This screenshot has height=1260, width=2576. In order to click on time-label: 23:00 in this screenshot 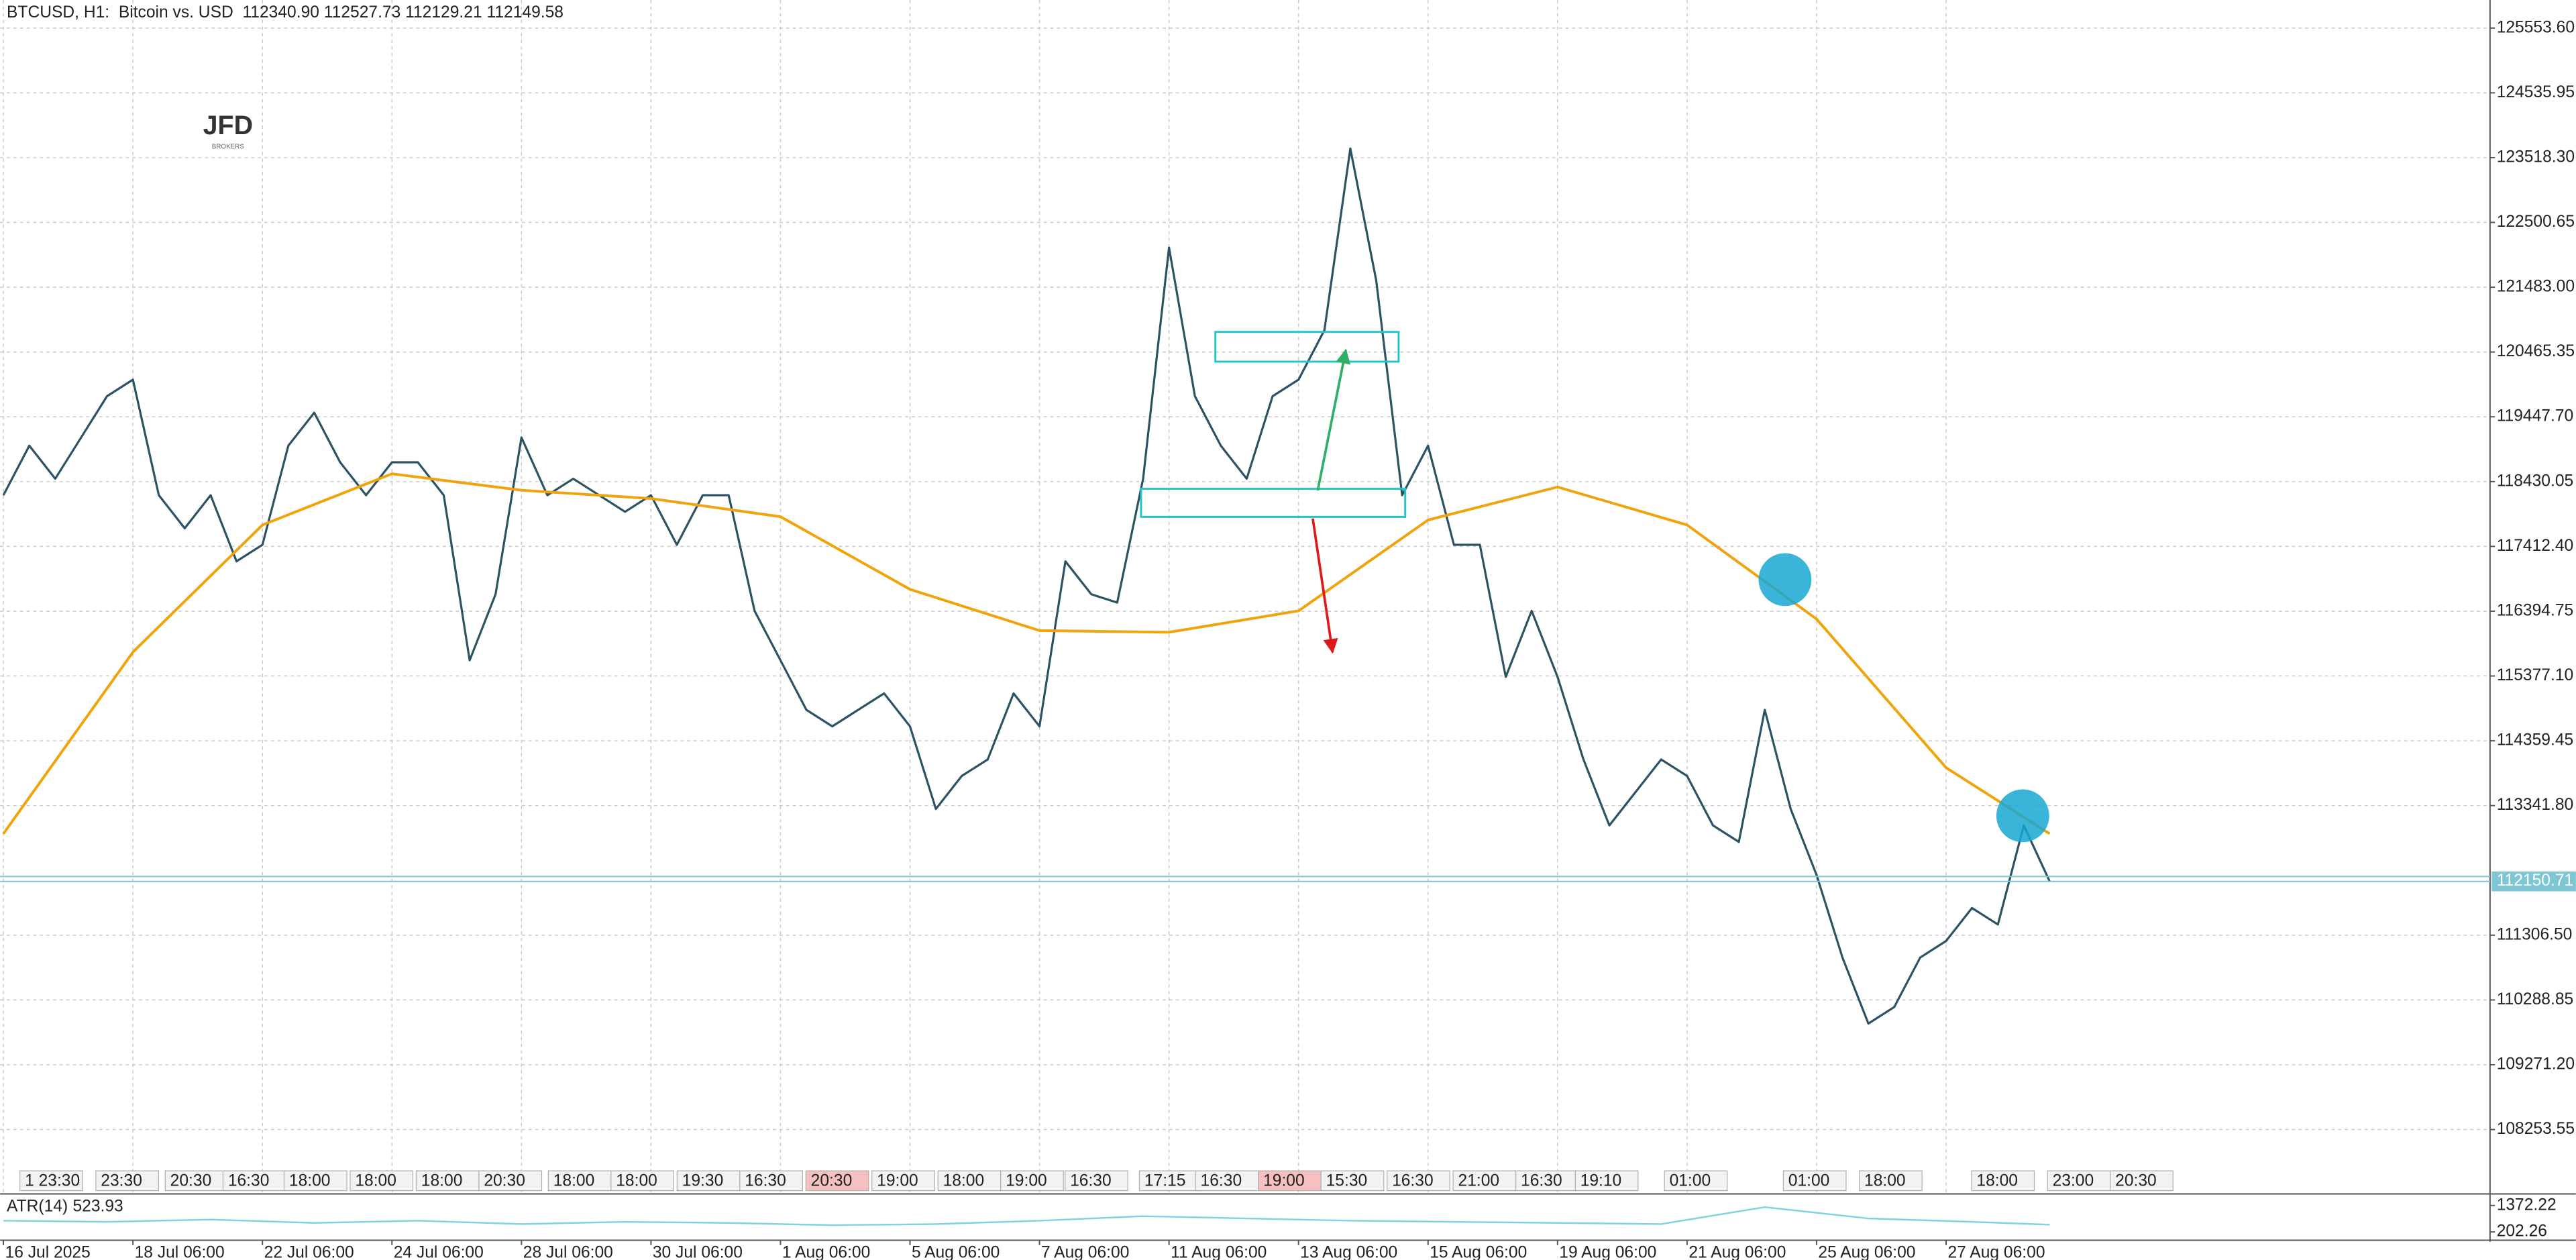, I will do `click(2073, 1181)`.